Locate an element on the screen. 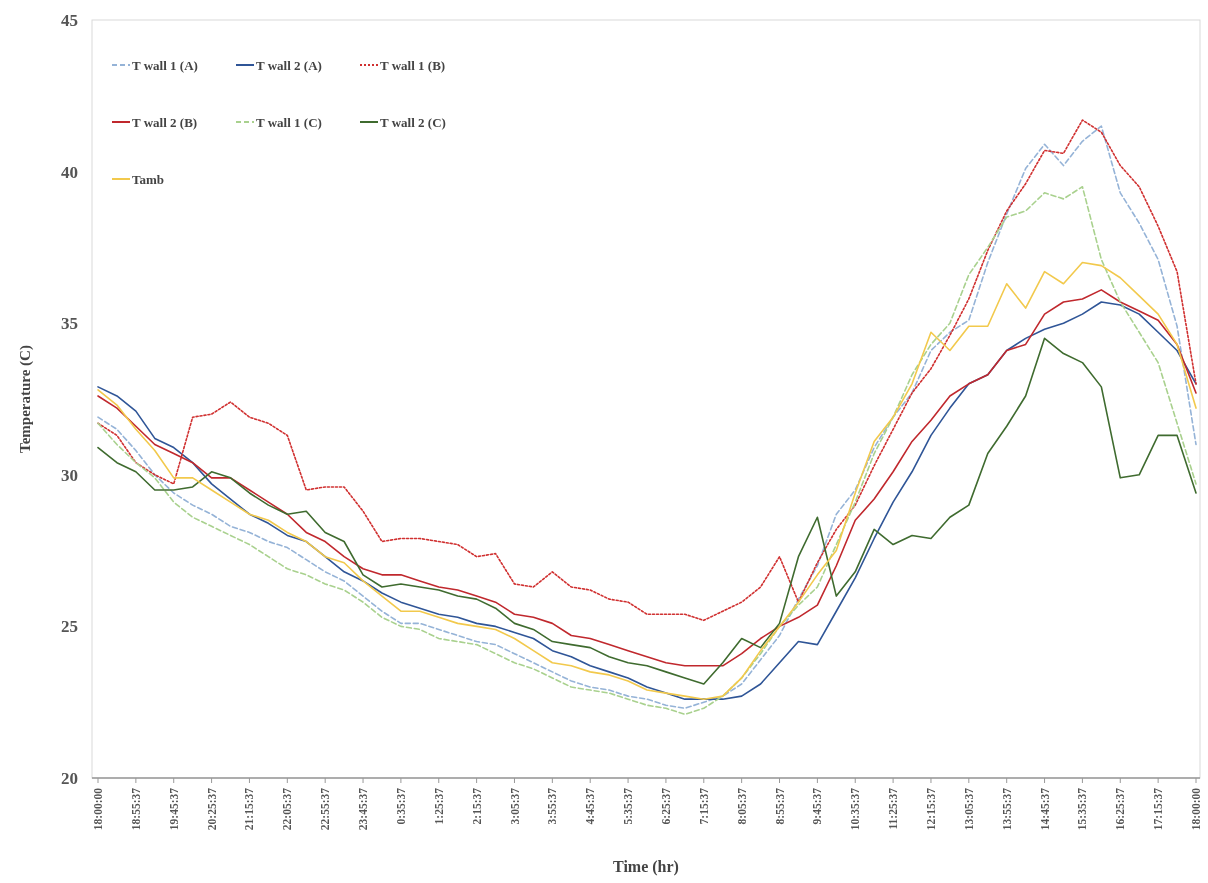 The width and height of the screenshot is (1208, 883). x-tick-label: 5:35:37 is located at coordinates (628, 806).